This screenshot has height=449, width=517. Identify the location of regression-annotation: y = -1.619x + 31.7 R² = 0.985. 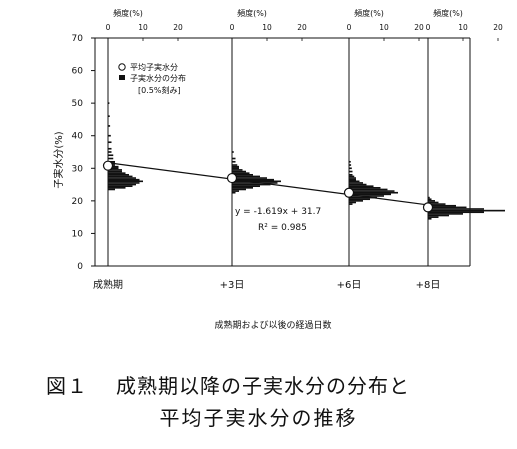
(278, 220).